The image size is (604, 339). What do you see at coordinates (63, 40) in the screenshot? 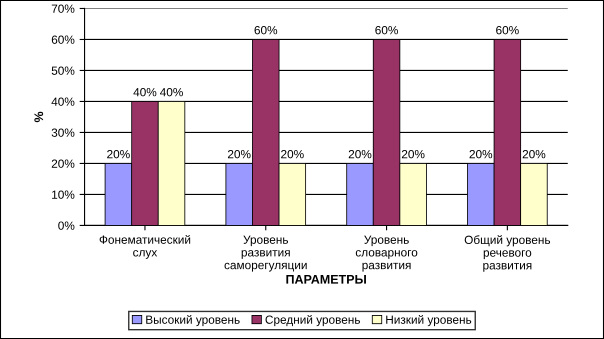
I see `y-tick-label: 60%` at bounding box center [63, 40].